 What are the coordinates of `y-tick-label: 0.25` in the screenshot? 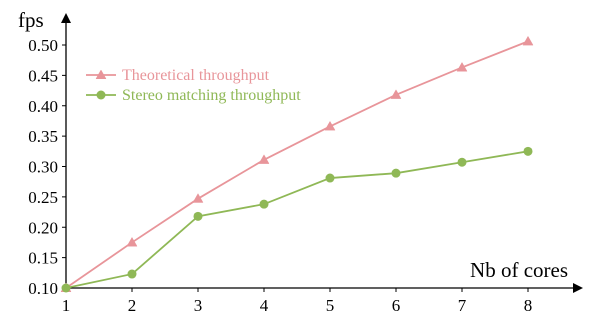 It's located at (43, 197).